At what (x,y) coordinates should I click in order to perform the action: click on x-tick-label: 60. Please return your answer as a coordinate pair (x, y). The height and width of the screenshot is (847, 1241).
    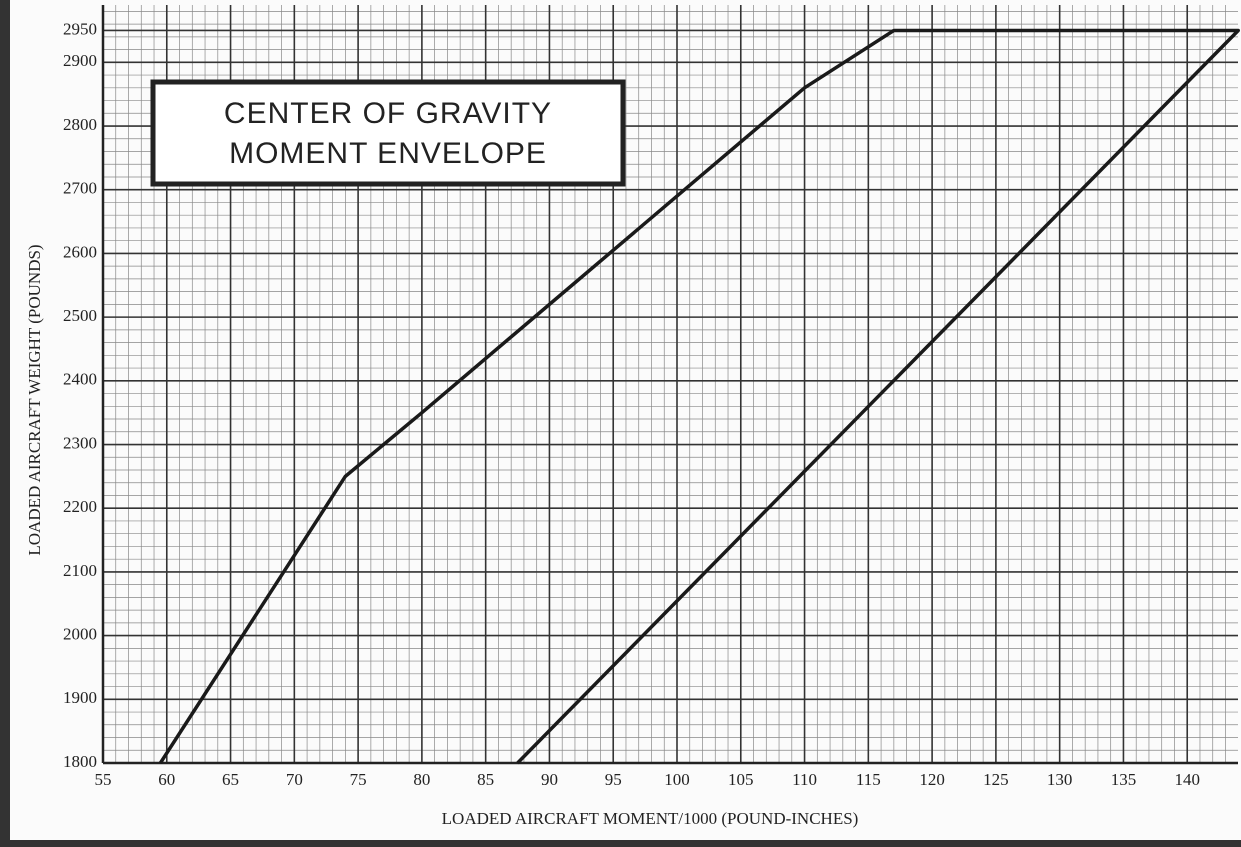
    Looking at the image, I should click on (166, 779).